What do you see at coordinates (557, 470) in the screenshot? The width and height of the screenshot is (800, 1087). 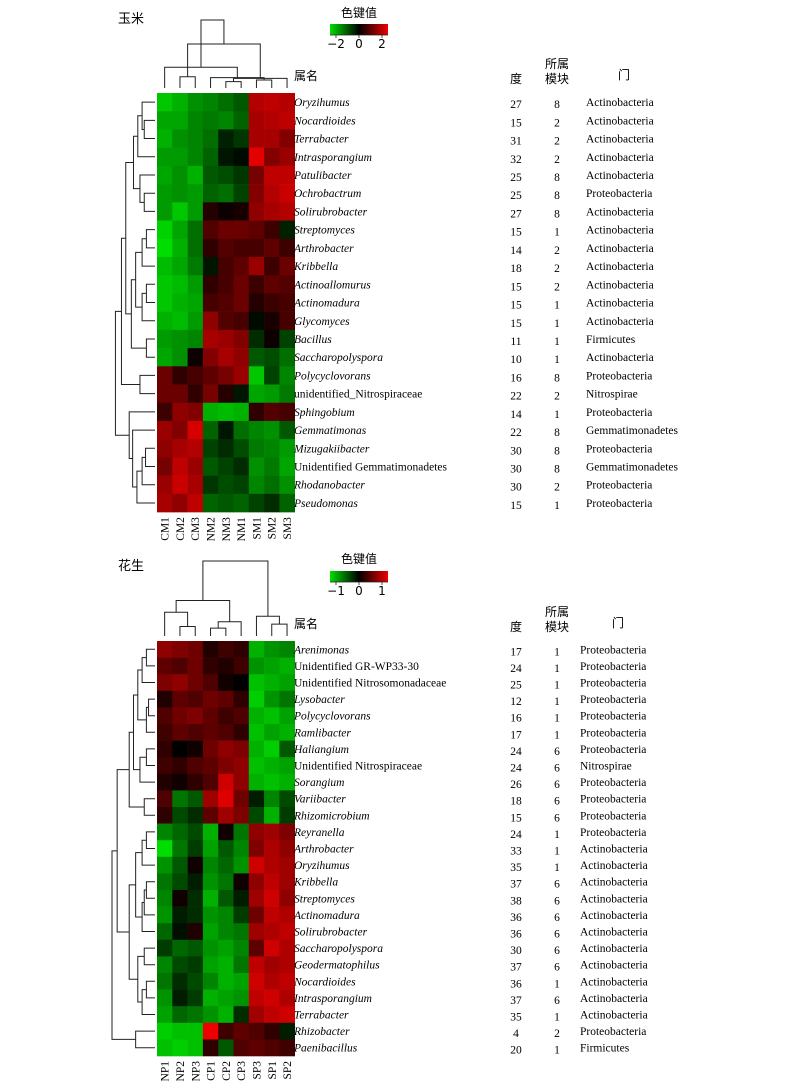 I see `row-module: 8` at bounding box center [557, 470].